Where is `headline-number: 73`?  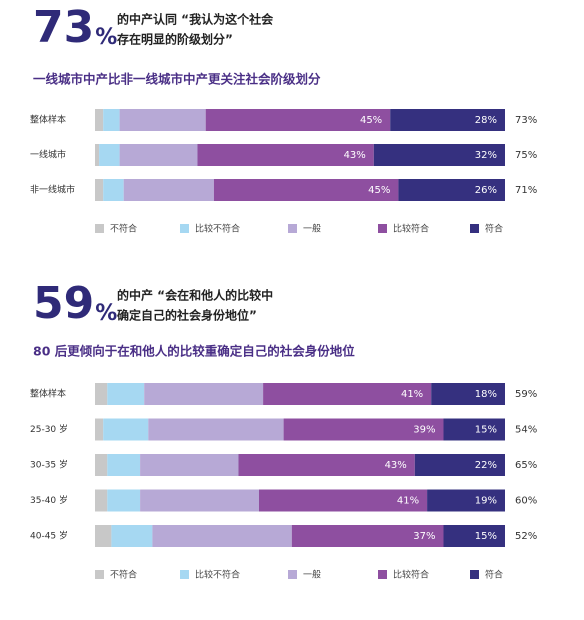
headline-number: 73 is located at coordinates (63, 27).